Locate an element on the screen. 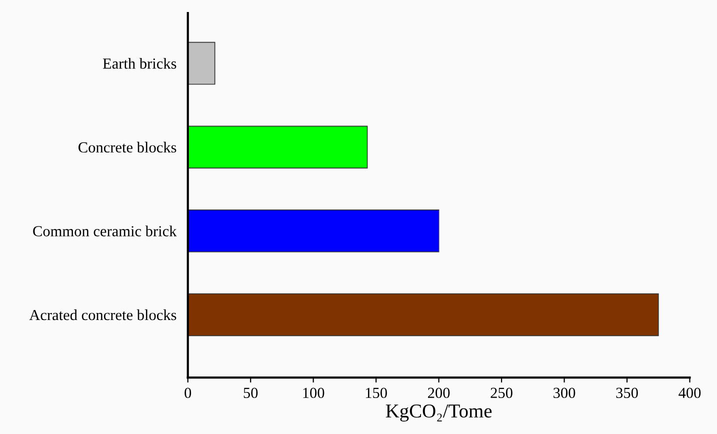 The image size is (717, 434). x-tick-label: 350 is located at coordinates (627, 393).